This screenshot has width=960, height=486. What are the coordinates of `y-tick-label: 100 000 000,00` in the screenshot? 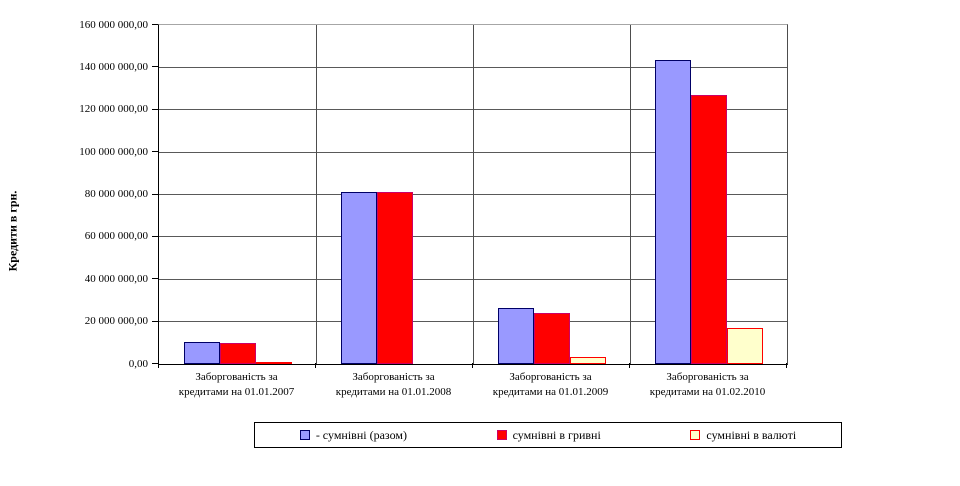 It's located at (113, 151).